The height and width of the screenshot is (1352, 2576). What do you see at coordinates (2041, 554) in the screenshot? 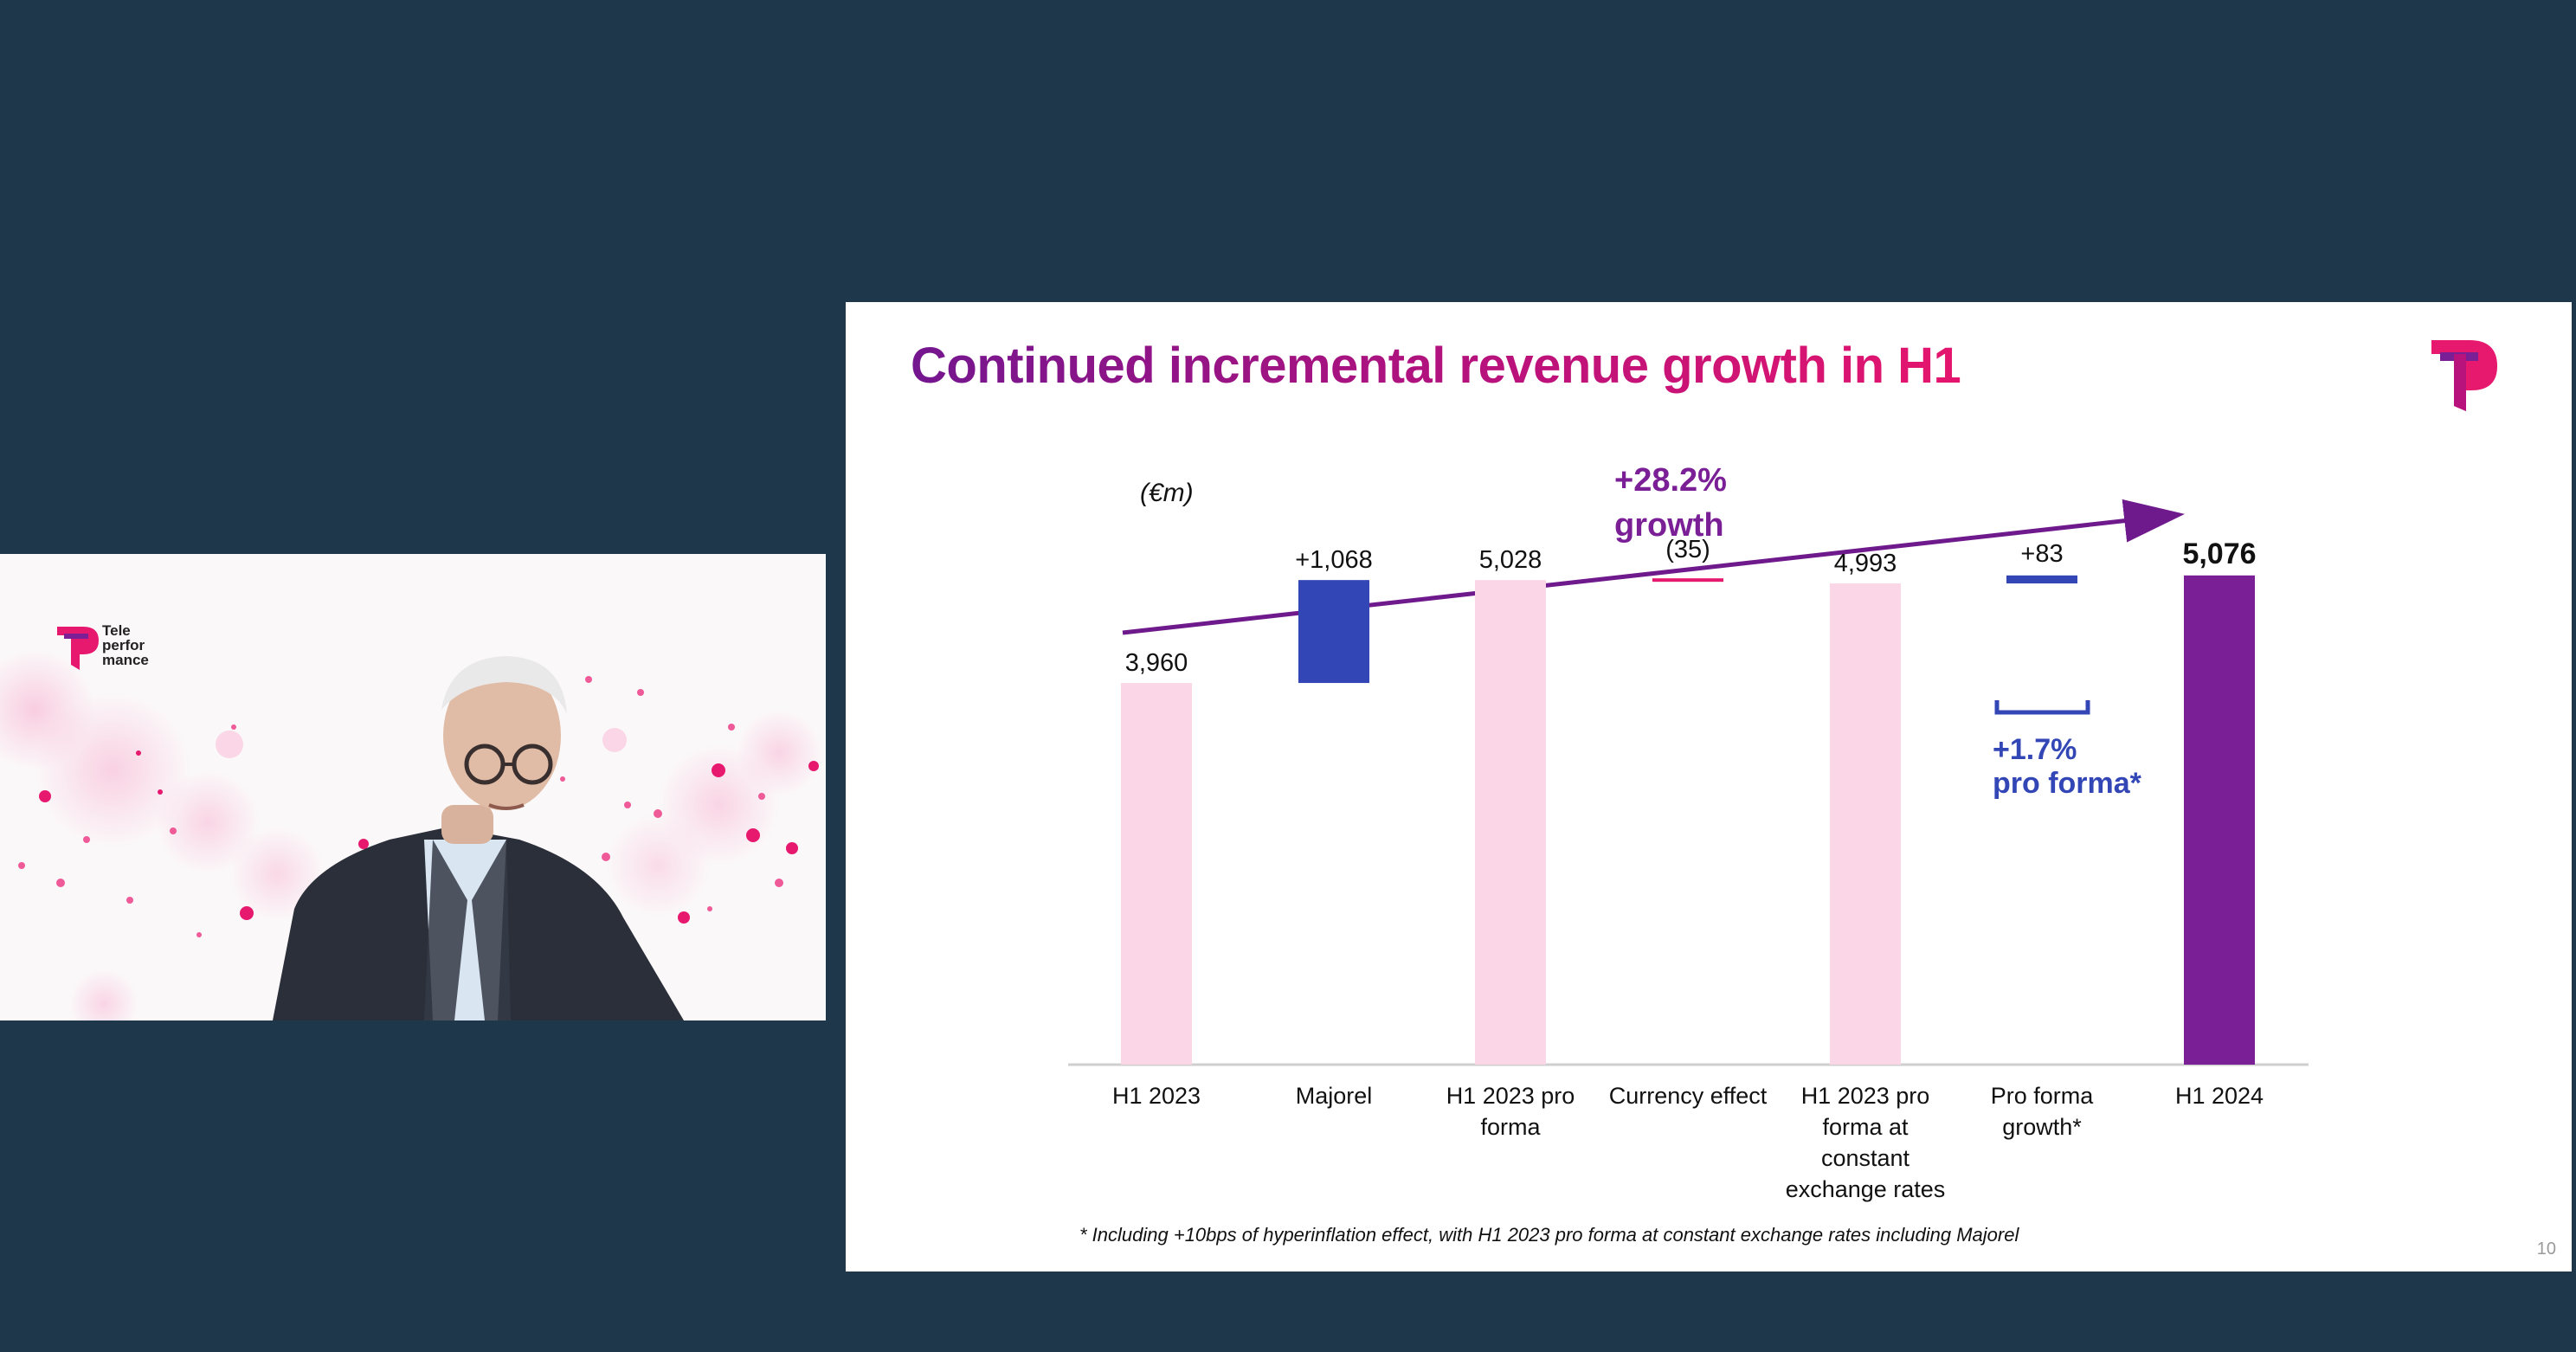
I see `data-label-6: +83` at bounding box center [2041, 554].